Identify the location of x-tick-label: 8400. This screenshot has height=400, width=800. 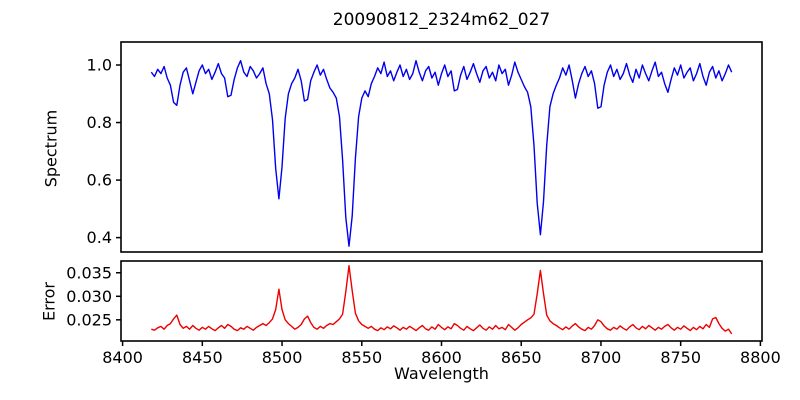
(122, 357).